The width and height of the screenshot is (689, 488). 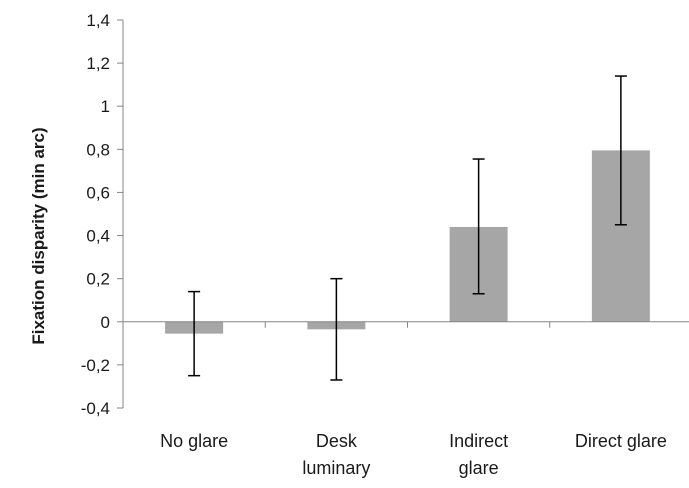 I want to click on y-axis: -0,4 -0,2 0 0,2 0,4 0,6 0,8 1 1,2 1,4, so click(x=102, y=214).